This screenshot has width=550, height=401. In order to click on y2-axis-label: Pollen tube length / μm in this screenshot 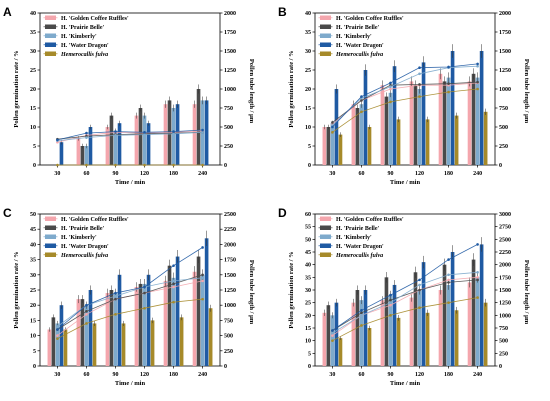, I will do `click(526, 292)`.